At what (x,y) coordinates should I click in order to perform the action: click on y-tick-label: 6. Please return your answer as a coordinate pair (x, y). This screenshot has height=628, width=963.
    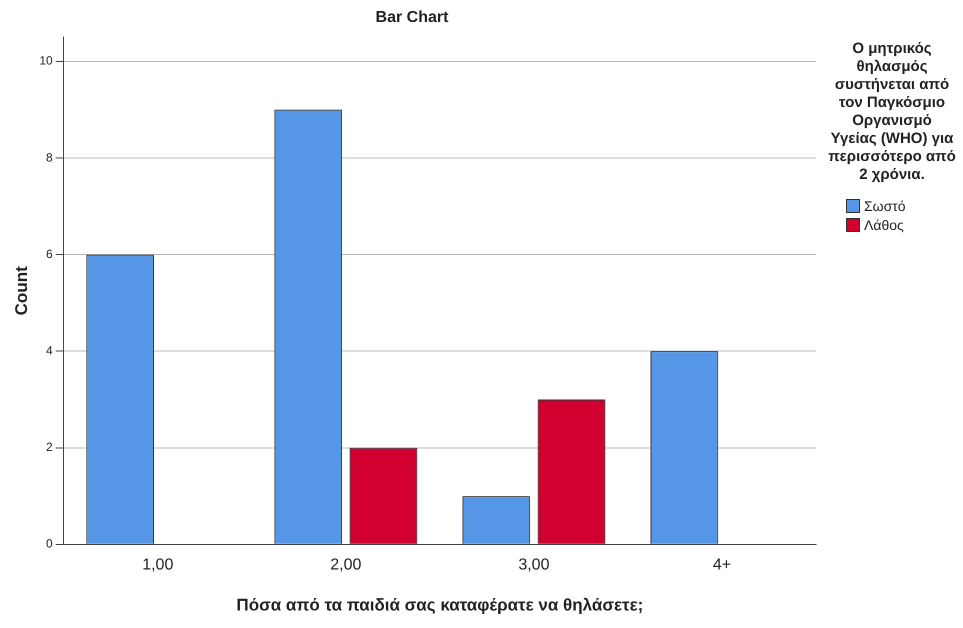
    Looking at the image, I should click on (50, 253).